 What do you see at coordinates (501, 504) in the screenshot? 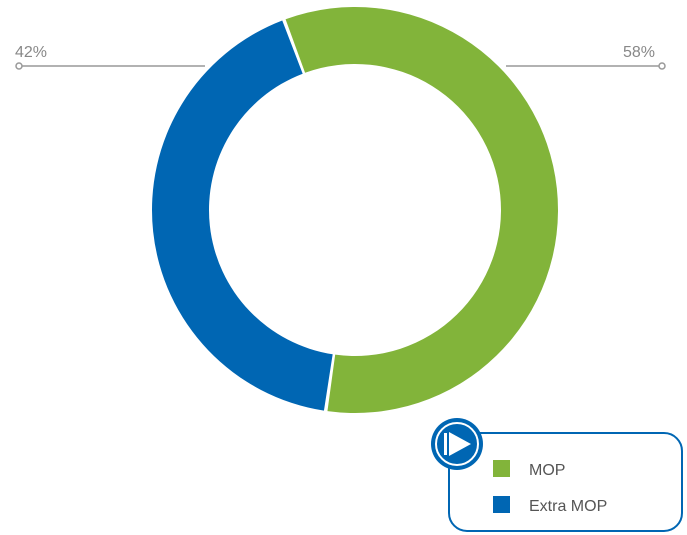
I see `legend-swatch-extra-mop` at bounding box center [501, 504].